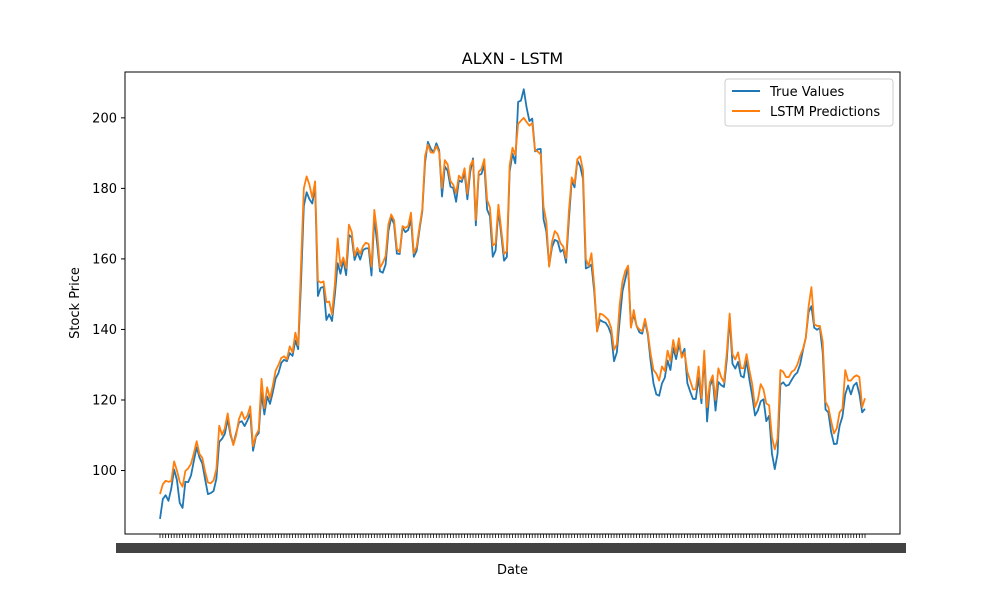  I want to click on y-tick-label: 200, so click(104, 118).